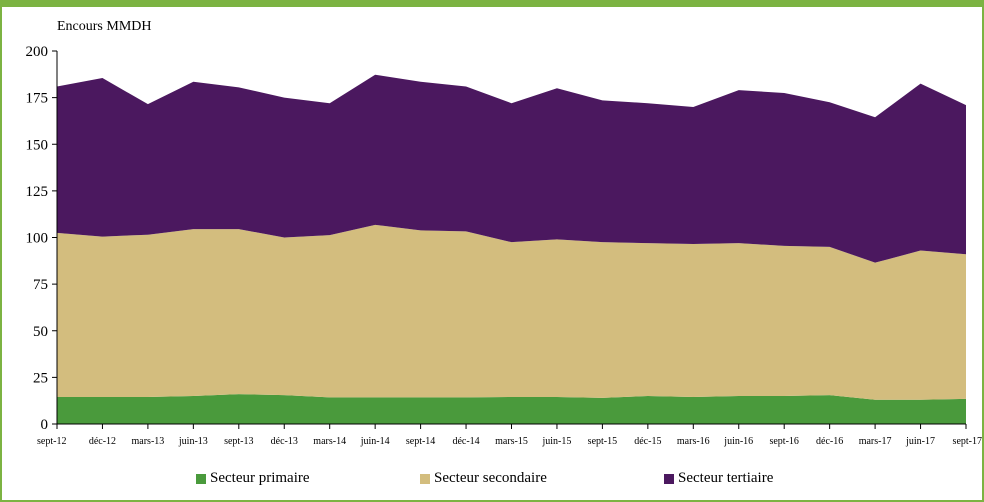 The image size is (984, 502). Describe the element at coordinates (329, 441) in the screenshot. I see `x-tick-label: mars-14` at that location.